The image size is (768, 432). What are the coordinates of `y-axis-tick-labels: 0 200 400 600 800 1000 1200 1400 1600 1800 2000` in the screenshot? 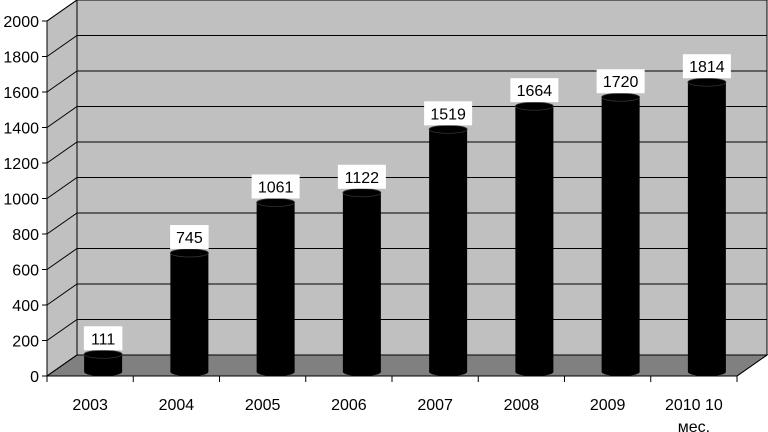 It's located at (21, 200).